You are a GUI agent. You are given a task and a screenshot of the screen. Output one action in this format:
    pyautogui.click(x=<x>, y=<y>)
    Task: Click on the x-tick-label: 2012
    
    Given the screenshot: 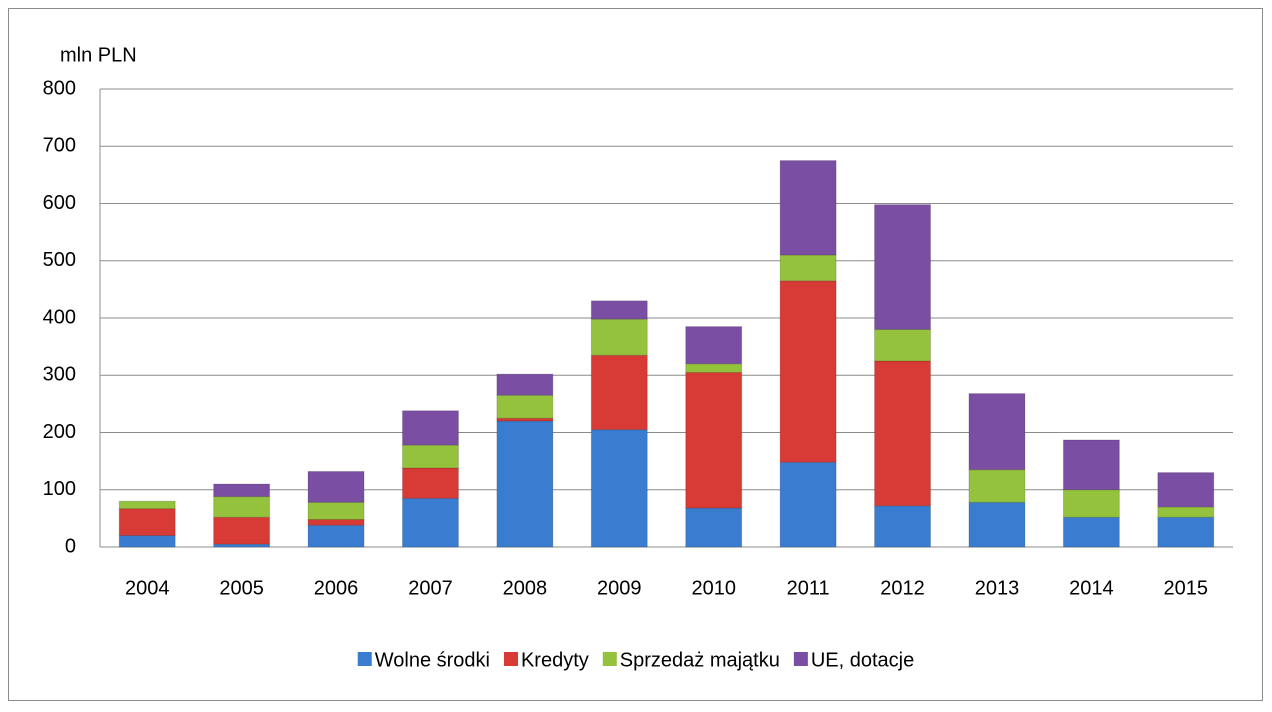 What is the action you would take?
    pyautogui.click(x=902, y=588)
    